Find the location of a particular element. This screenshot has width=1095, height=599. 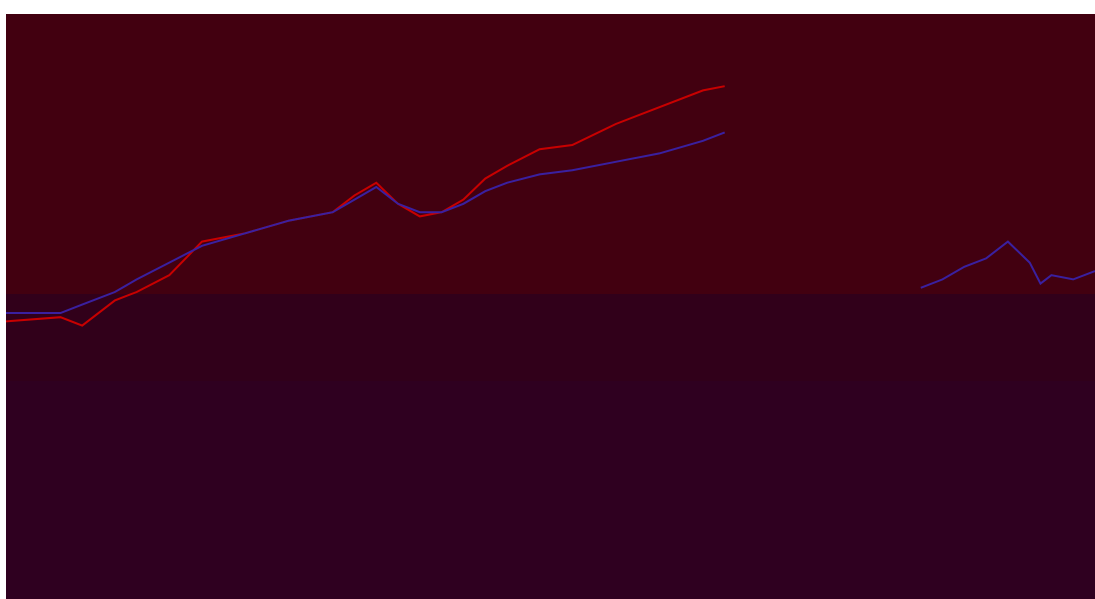

background-band-middle is located at coordinates (550, 337).